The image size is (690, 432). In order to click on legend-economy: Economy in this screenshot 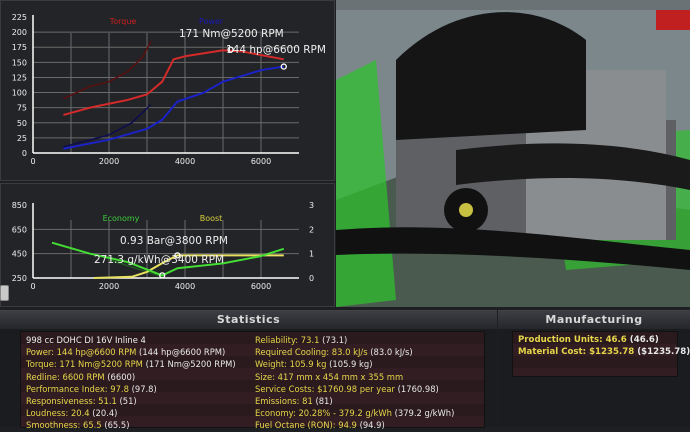, I will do `click(121, 218)`.